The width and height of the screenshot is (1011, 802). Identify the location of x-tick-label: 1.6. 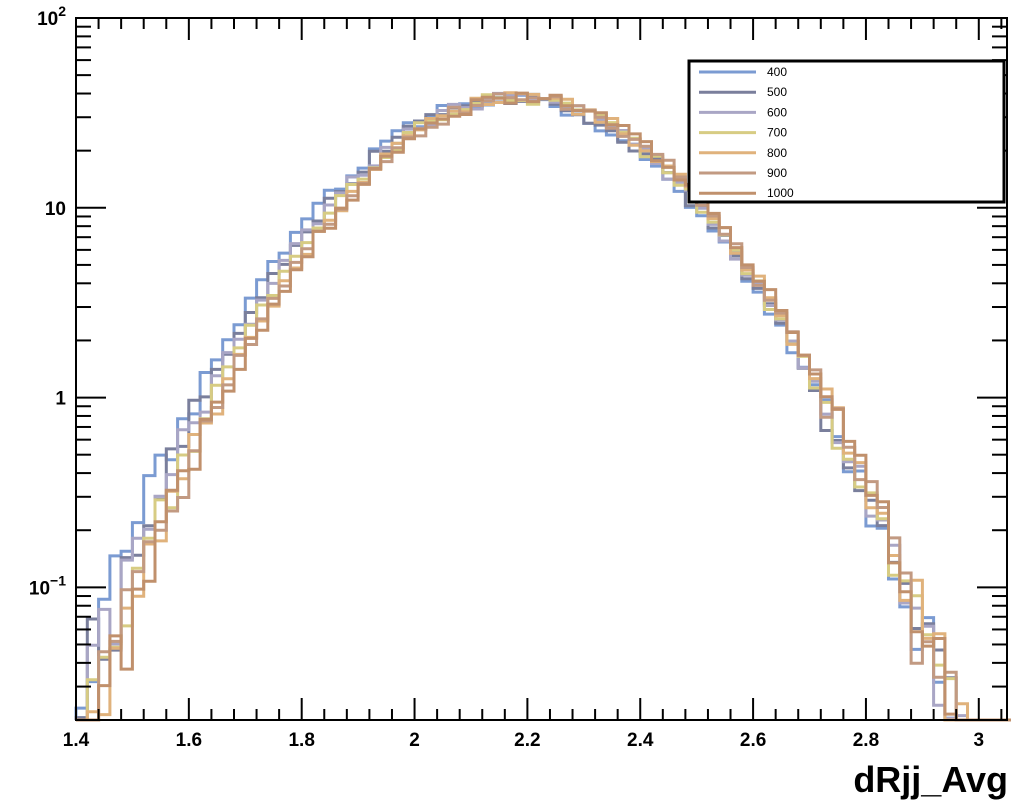
(189, 740).